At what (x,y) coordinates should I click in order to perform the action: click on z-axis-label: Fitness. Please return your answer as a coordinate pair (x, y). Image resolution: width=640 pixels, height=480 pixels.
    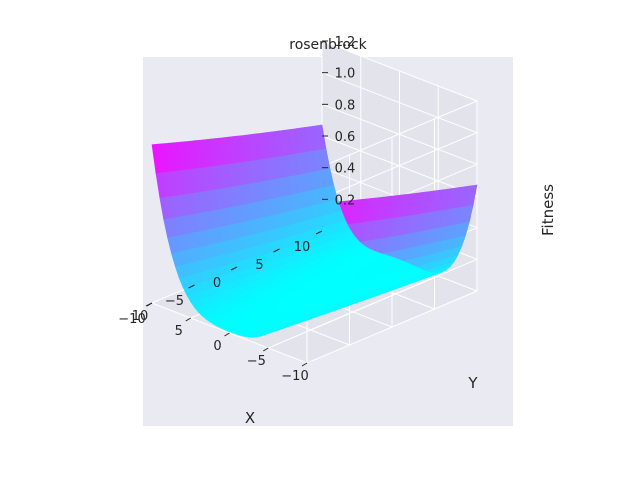
    Looking at the image, I should click on (548, 210).